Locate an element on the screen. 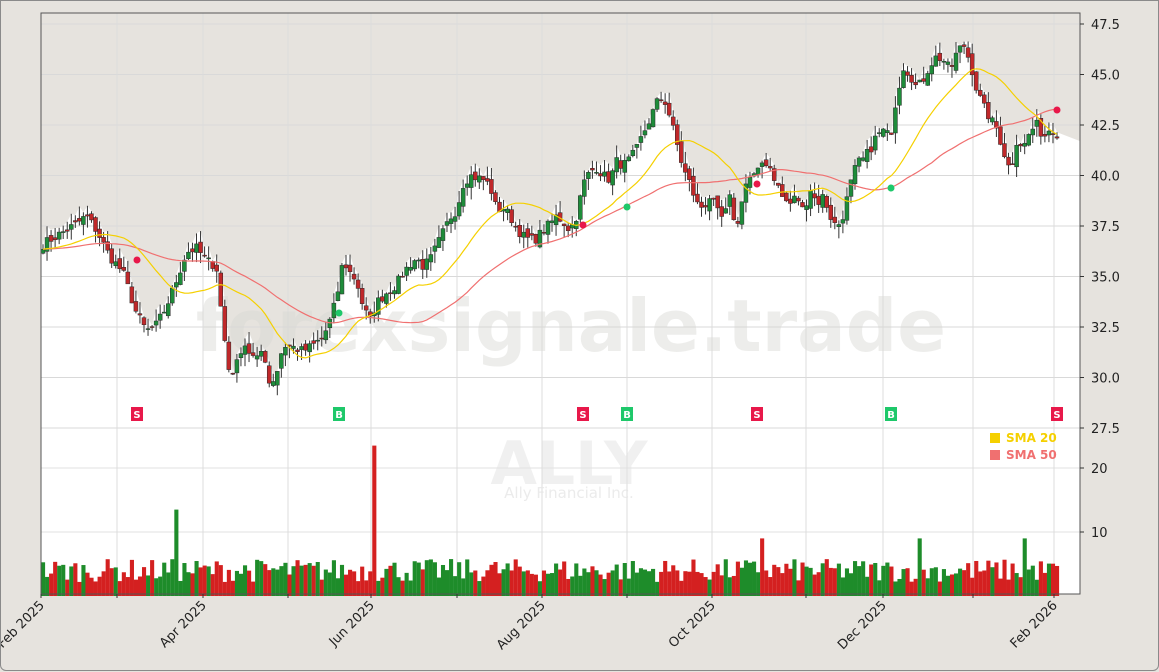 This screenshot has height=672, width=1159. x-tick-label: Feb 2025 is located at coordinates (24, 624).